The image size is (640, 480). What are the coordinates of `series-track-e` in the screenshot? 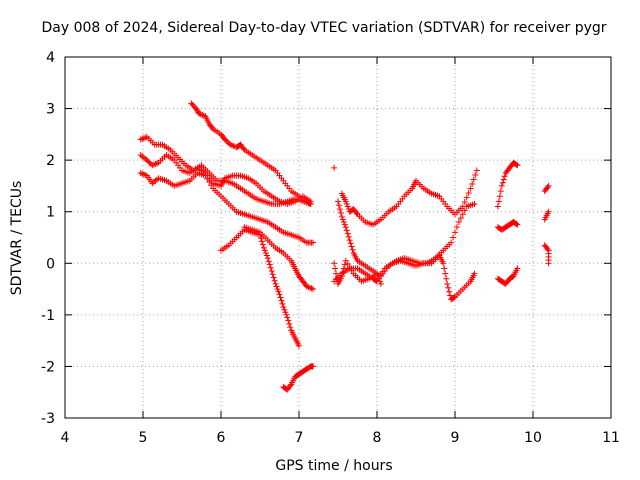 It's located at (260, 287).